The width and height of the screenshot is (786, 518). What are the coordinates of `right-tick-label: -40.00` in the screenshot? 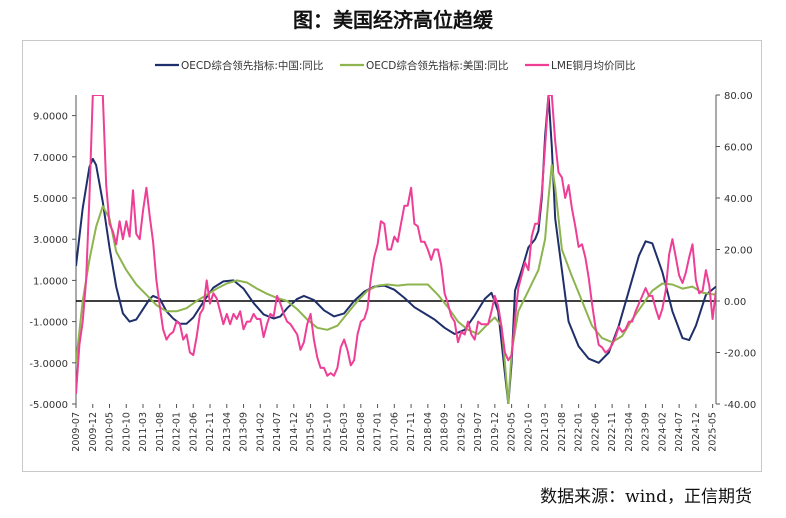 It's located at (740, 405).